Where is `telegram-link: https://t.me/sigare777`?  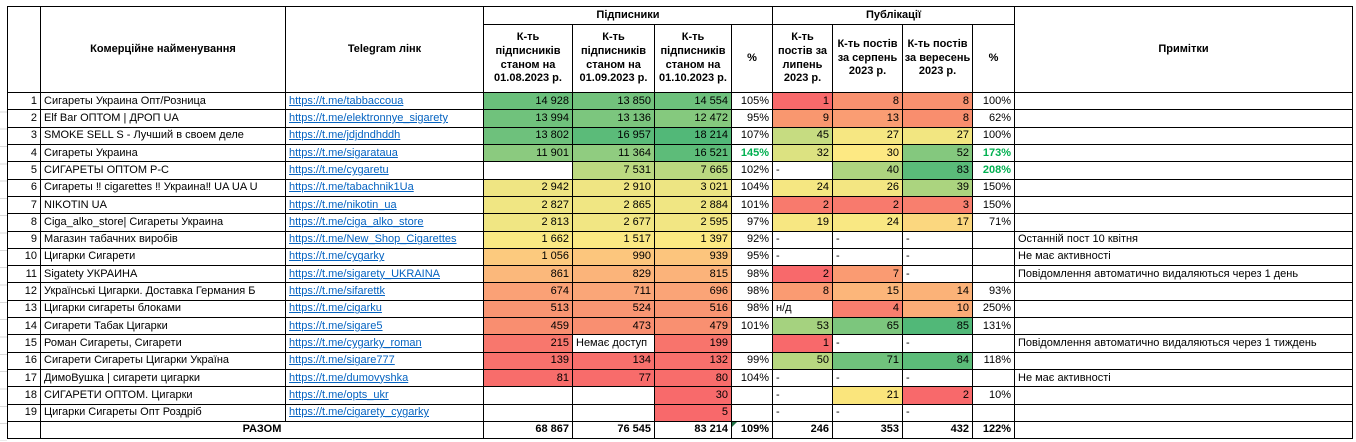 telegram-link: https://t.me/sigare777 is located at coordinates (342, 360).